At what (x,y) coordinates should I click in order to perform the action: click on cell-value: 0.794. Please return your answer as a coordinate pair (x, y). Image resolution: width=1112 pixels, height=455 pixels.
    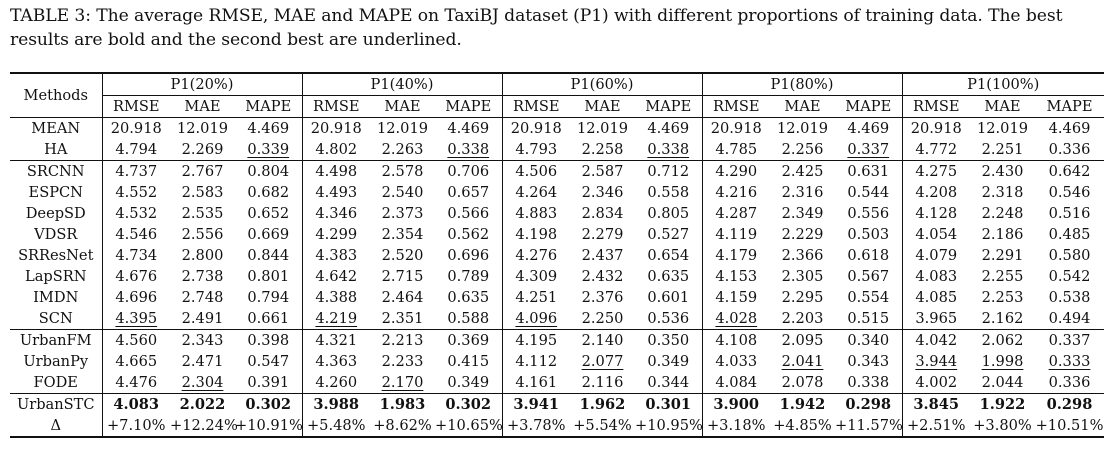
    Looking at the image, I should click on (268, 297).